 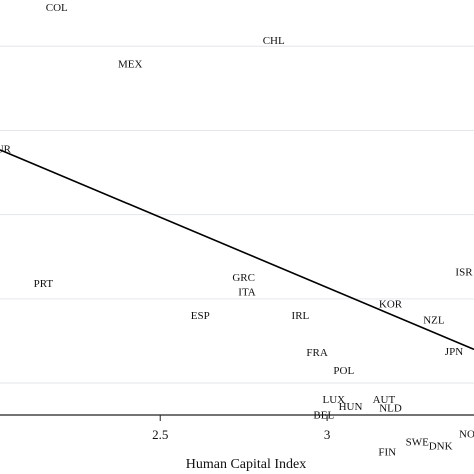 What do you see at coordinates (247, 292) in the screenshot?
I see `point-label-ita: ITA` at bounding box center [247, 292].